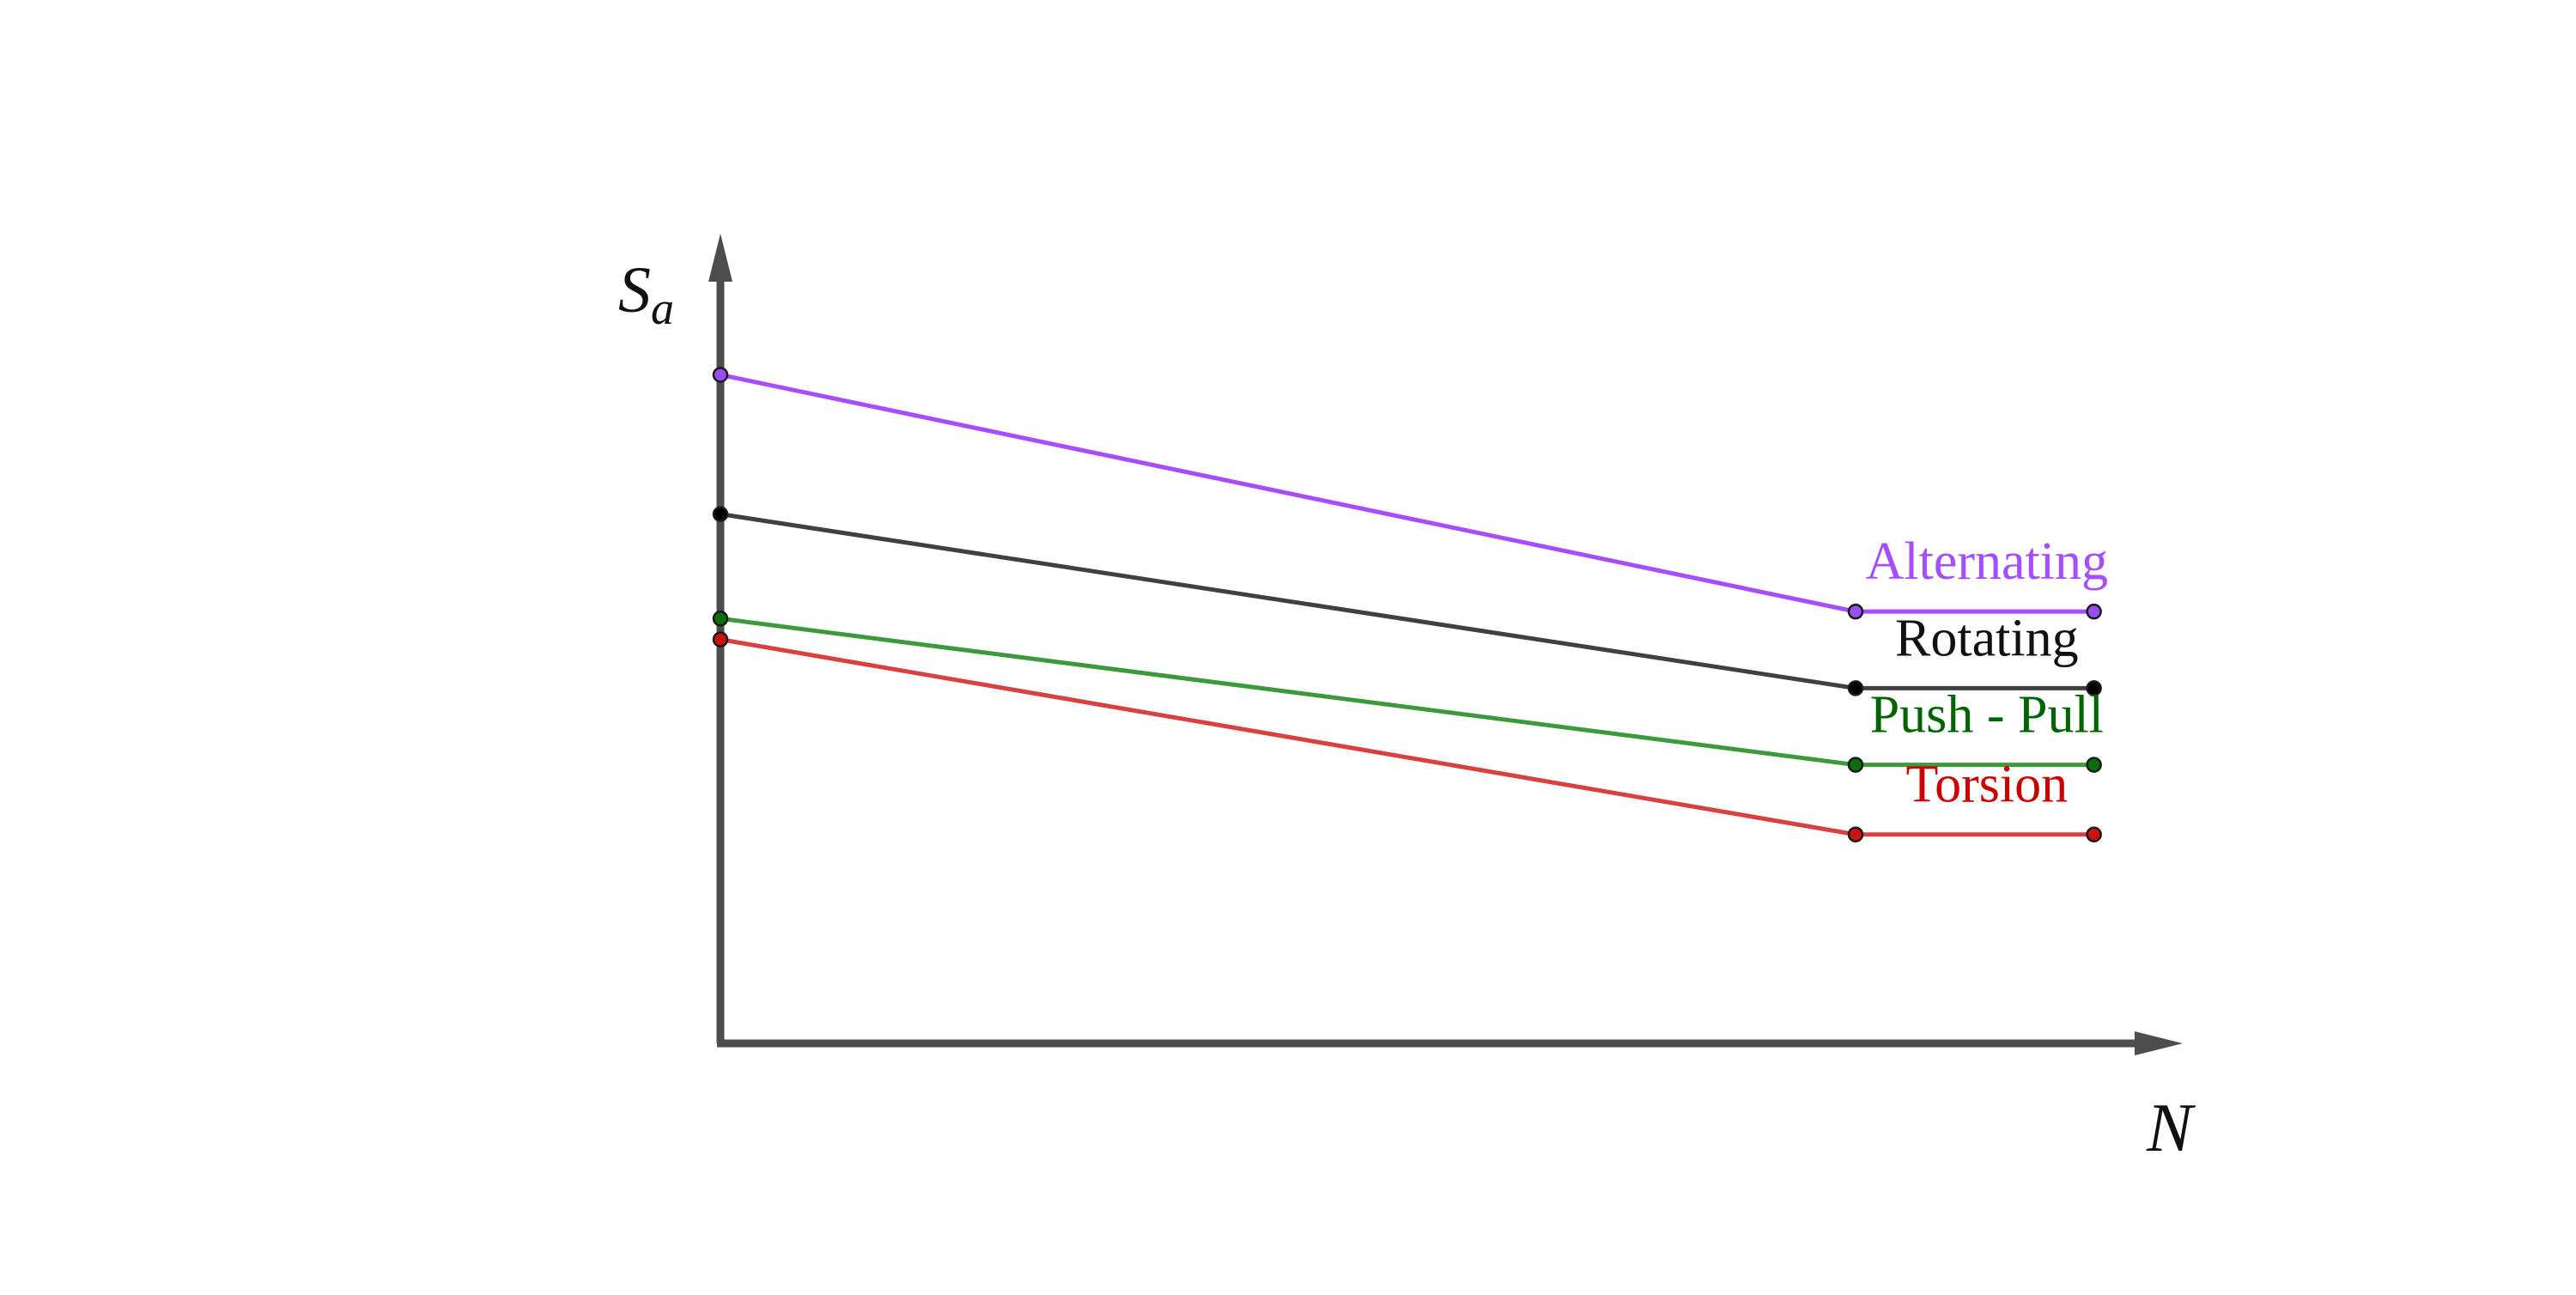 This screenshot has height=1295, width=2576. Describe the element at coordinates (2159, 1043) in the screenshot. I see `x-axis-arrowhead` at that location.